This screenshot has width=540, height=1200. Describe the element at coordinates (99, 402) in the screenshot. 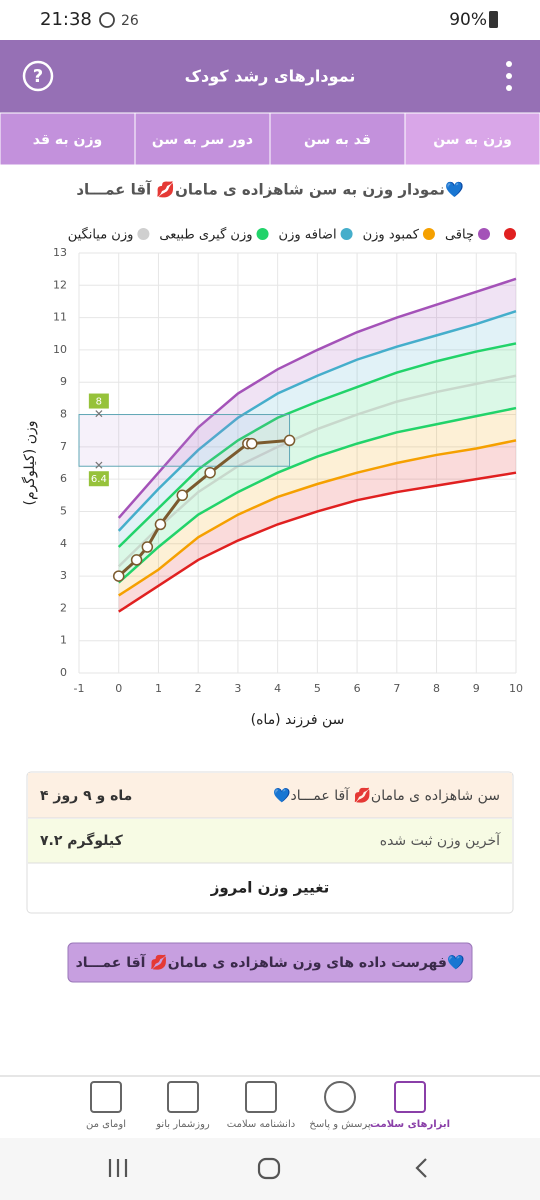

I see `target-label: 8` at that location.